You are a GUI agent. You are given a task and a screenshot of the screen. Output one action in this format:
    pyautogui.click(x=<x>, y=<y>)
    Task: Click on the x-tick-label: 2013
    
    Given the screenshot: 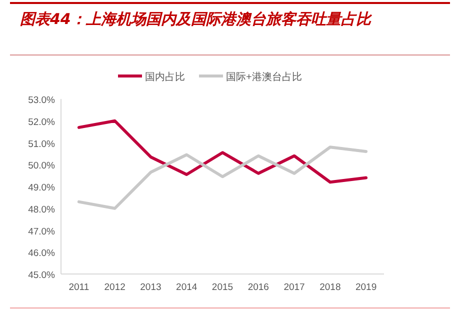 What is the action you would take?
    pyautogui.click(x=151, y=287)
    